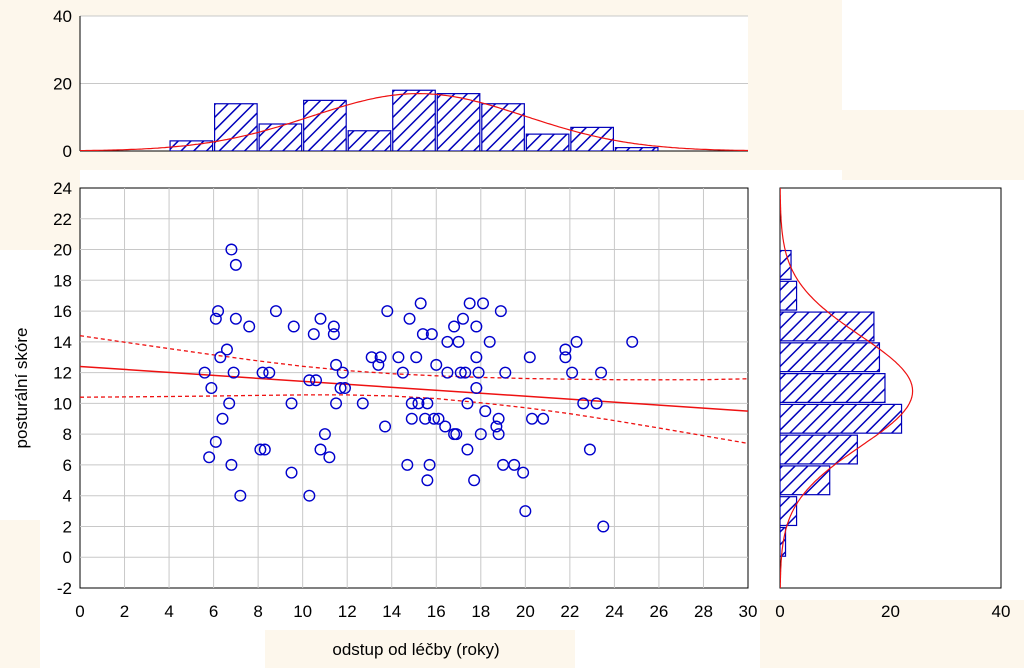  I want to click on y-tick-label: 22, so click(62, 219).